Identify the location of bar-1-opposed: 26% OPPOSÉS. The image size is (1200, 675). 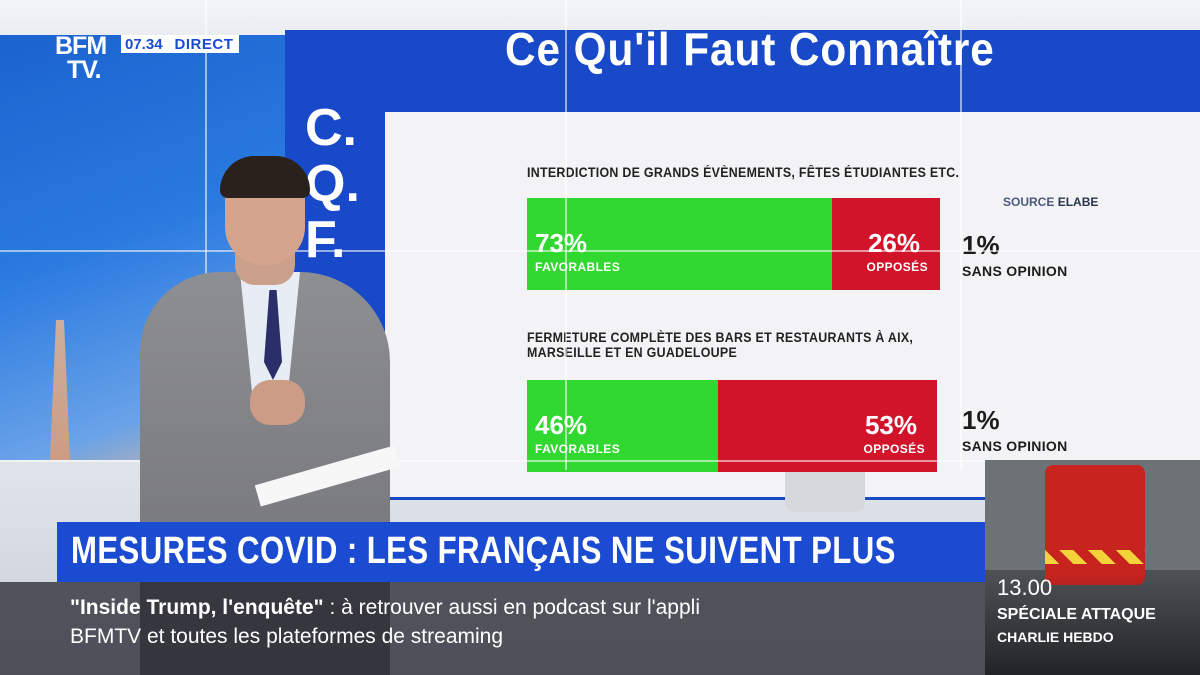
(885, 244).